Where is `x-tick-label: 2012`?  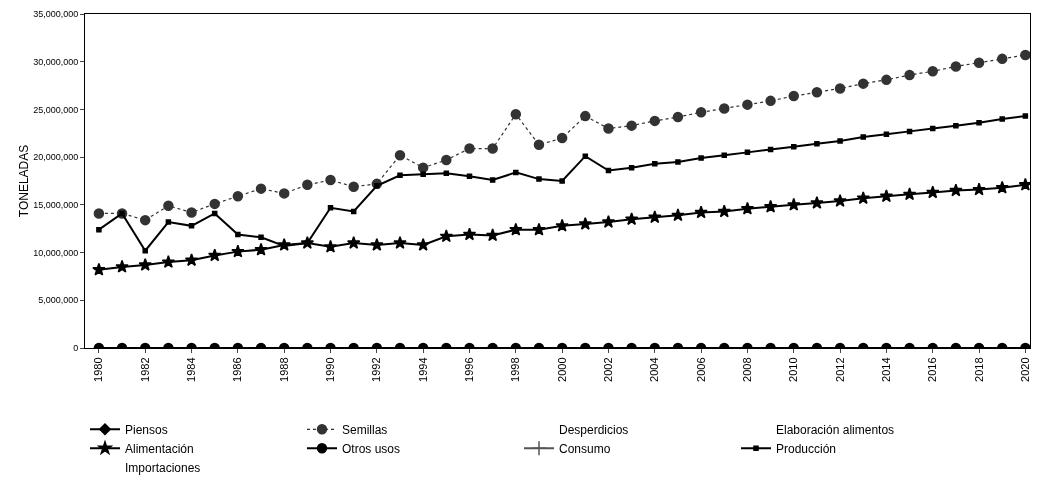
x-tick-label: 2012 is located at coordinates (839, 369).